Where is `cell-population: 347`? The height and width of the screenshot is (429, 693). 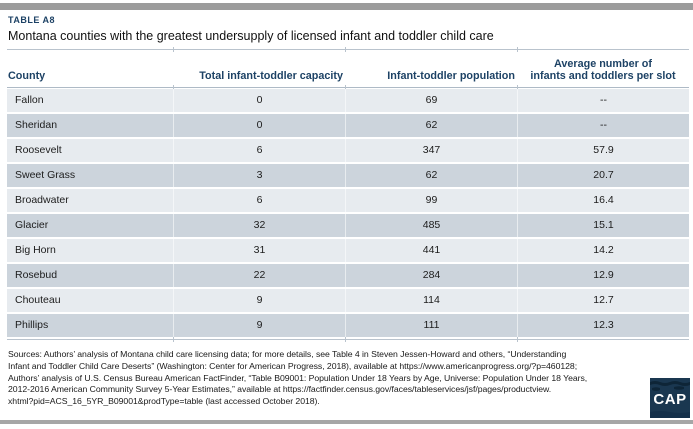 cell-population: 347 is located at coordinates (431, 150).